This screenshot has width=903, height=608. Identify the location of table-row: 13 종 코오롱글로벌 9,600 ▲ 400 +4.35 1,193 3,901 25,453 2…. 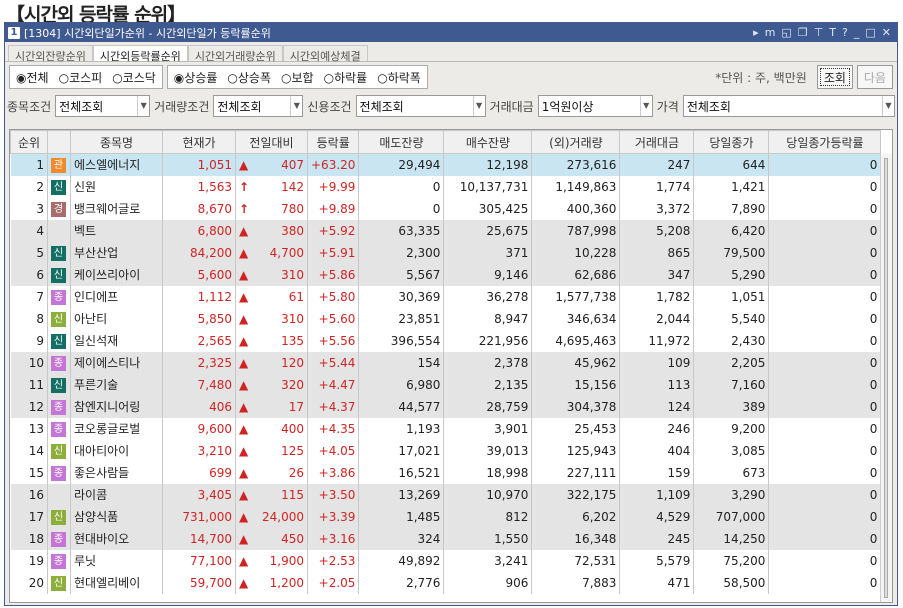
(446, 428).